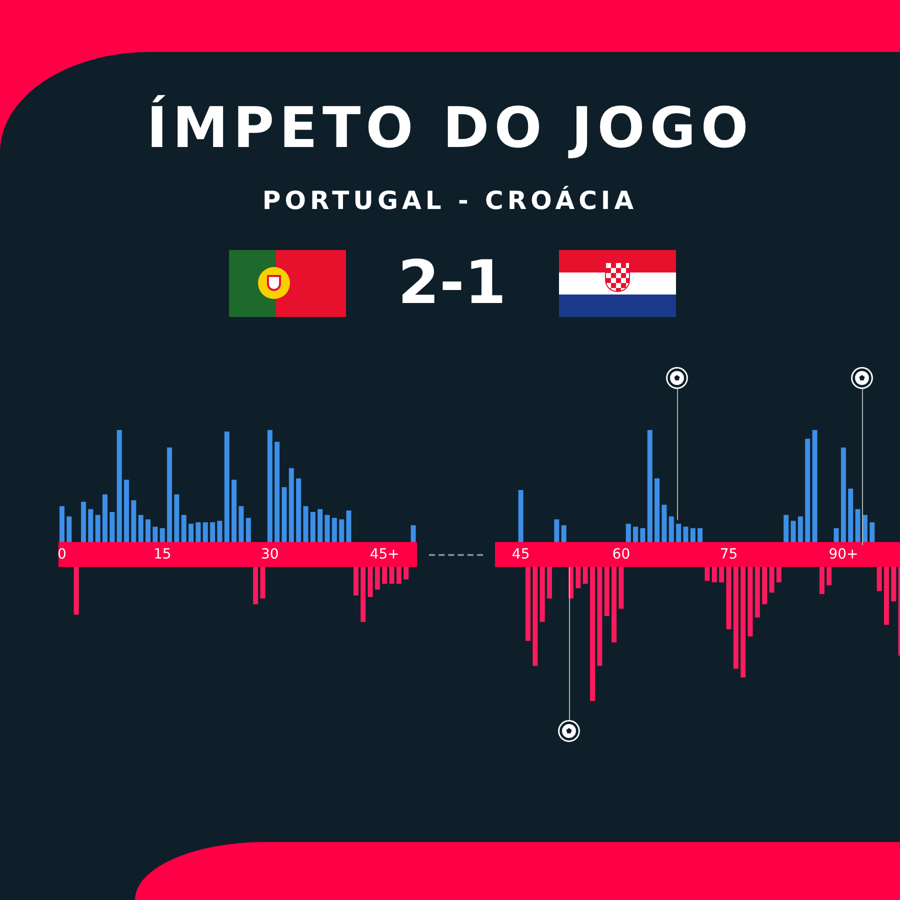 Image resolution: width=900 pixels, height=900 pixels. I want to click on x-tick-label: 30, so click(269, 554).